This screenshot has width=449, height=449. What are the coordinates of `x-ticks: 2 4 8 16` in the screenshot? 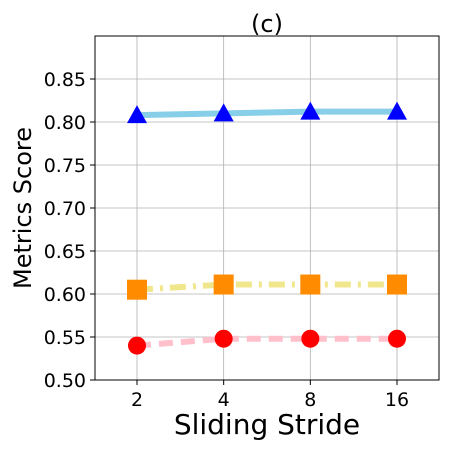 It's located at (270, 395).